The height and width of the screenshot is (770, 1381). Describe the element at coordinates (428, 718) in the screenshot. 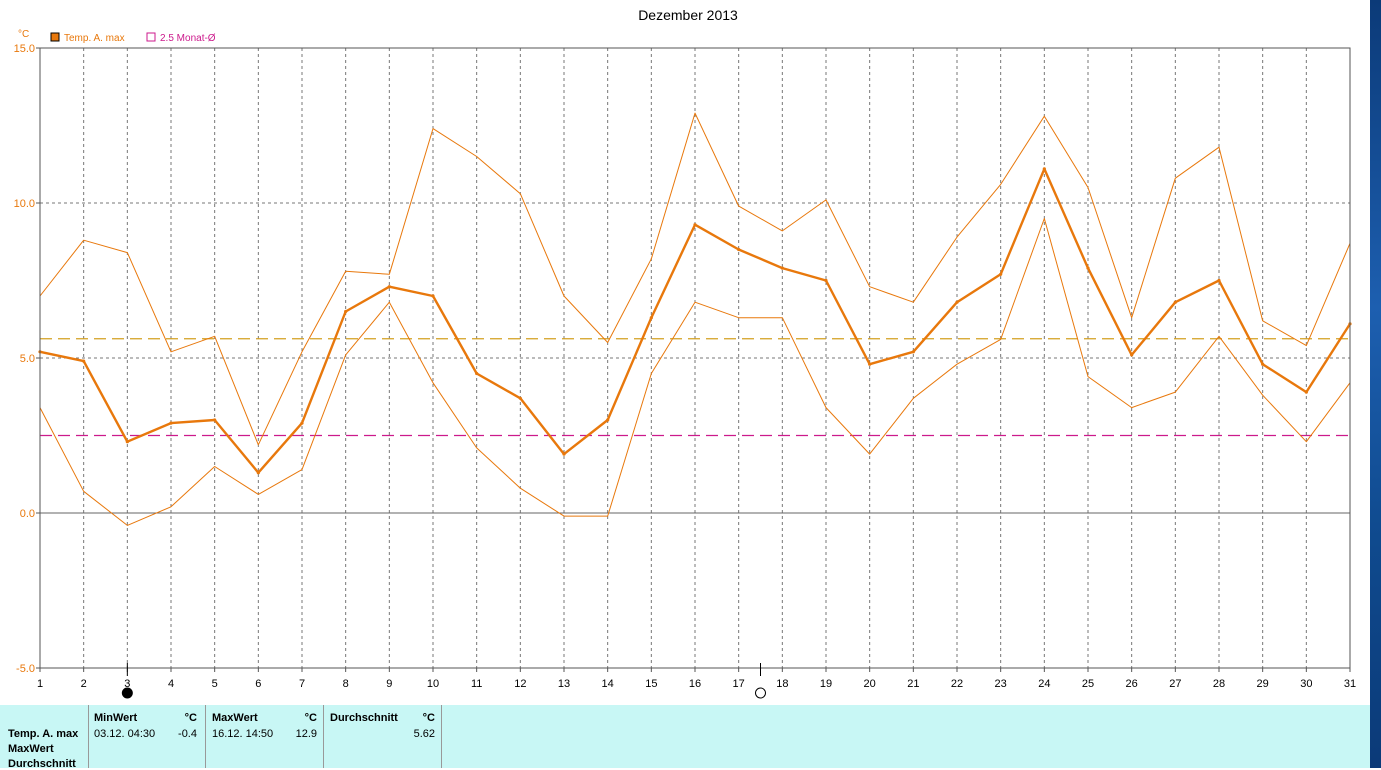

I see `avg-unit: °C` at that location.